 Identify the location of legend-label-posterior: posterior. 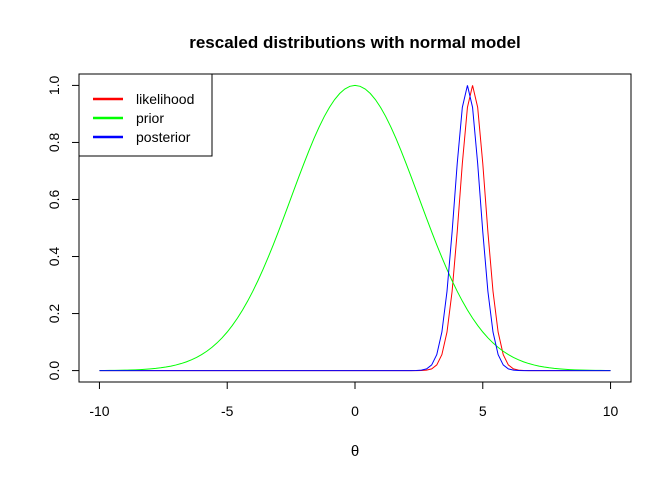
(163, 137).